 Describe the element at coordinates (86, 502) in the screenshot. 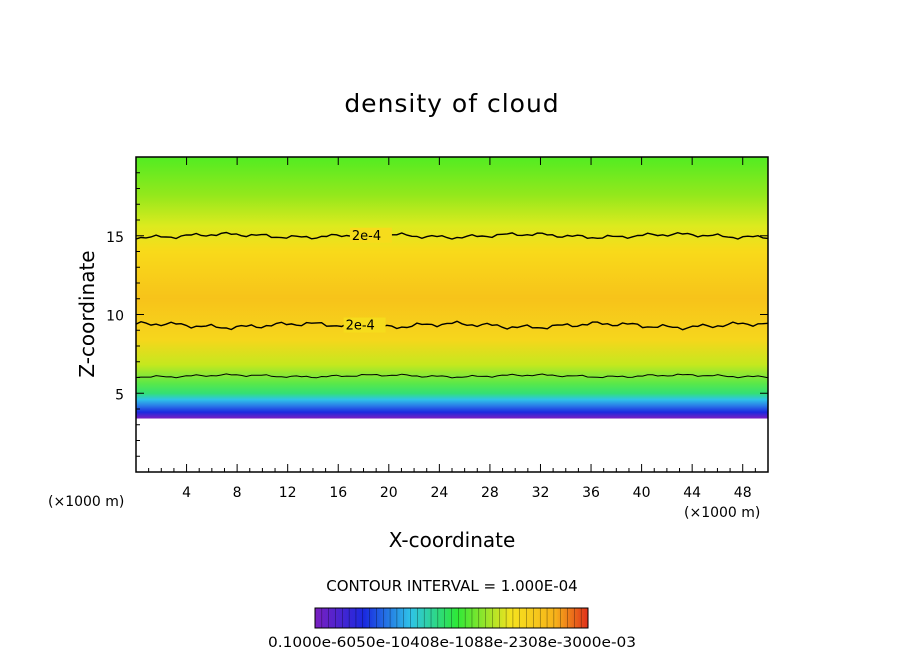

I see `y-unit-label: (×1000 m)` at that location.